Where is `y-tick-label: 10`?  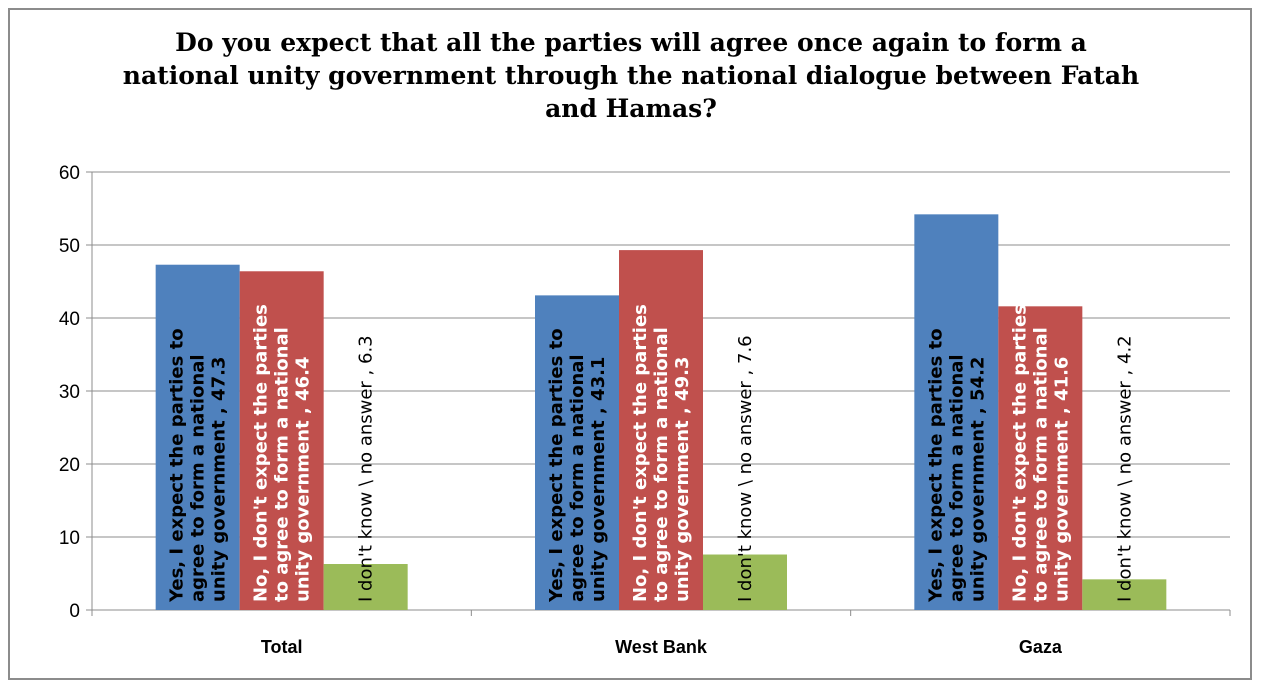
y-tick-label: 10 is located at coordinates (69, 538).